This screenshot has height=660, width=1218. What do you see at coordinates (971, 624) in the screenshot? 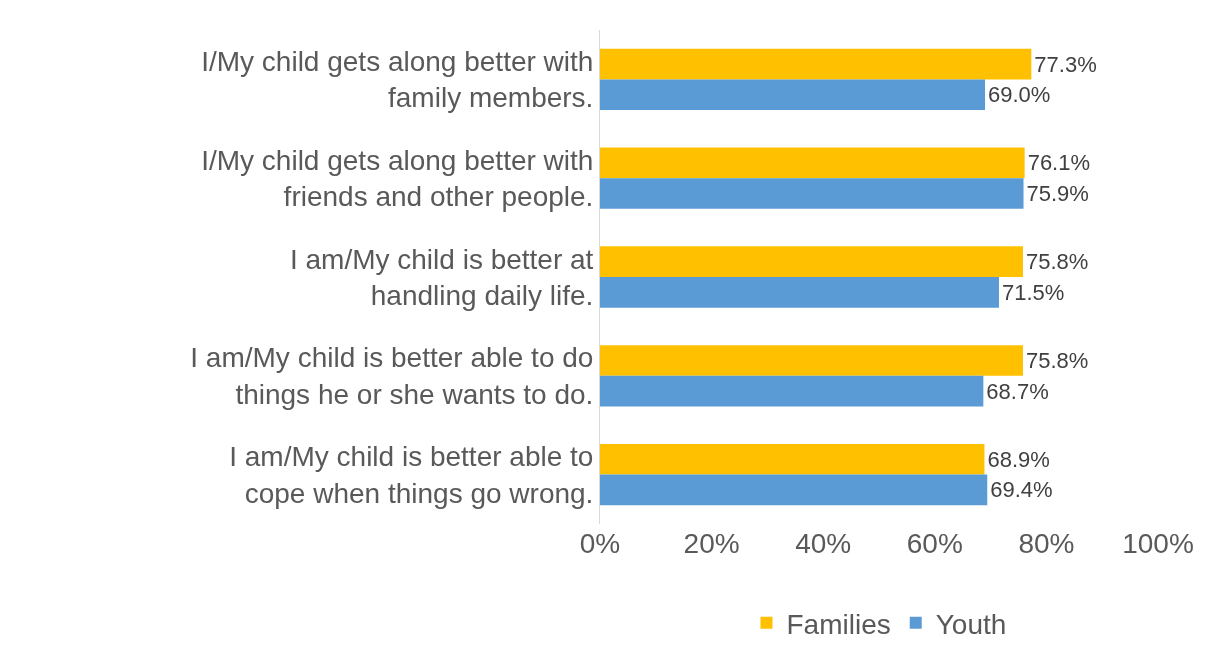
I see `legend-label: Youth` at bounding box center [971, 624].